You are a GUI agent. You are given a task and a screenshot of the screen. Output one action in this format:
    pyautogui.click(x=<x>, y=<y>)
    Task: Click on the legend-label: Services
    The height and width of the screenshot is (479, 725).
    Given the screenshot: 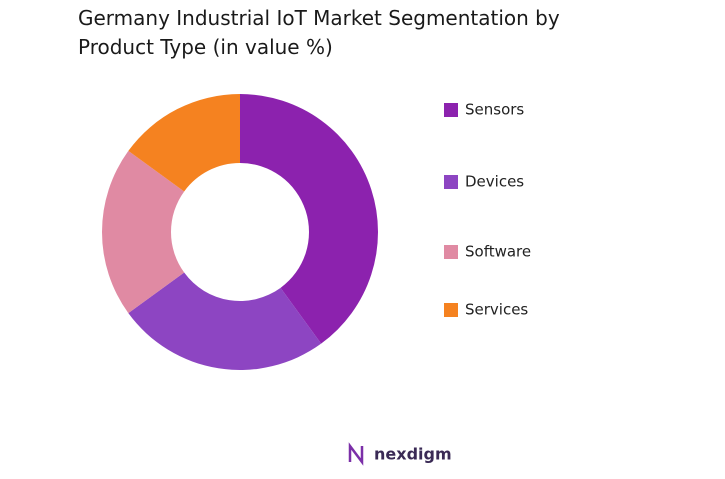 What is the action you would take?
    pyautogui.click(x=496, y=310)
    